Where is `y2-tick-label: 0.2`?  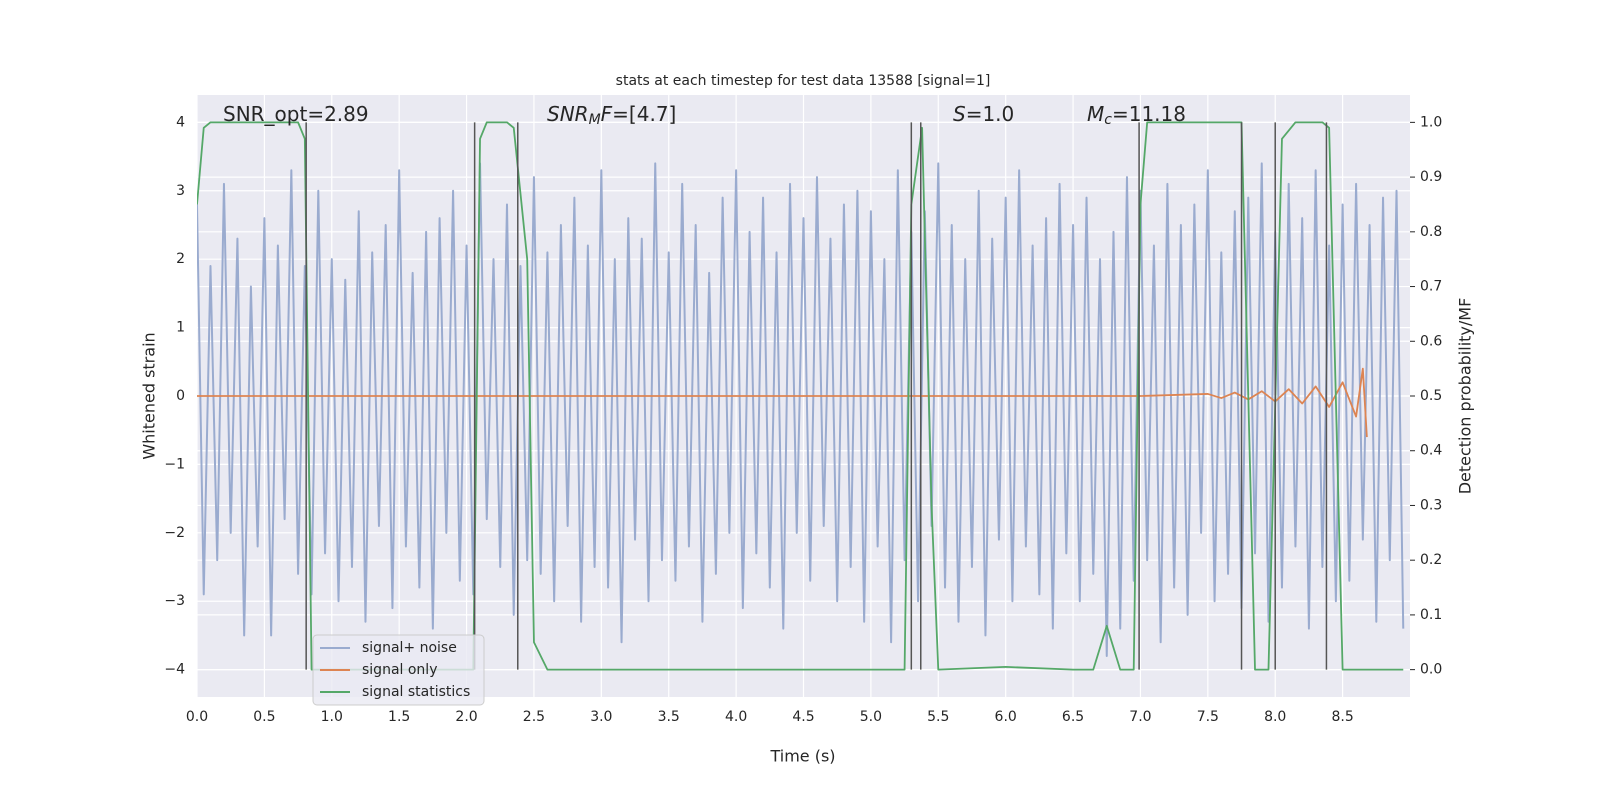 y2-tick-label: 0.2 is located at coordinates (1431, 560).